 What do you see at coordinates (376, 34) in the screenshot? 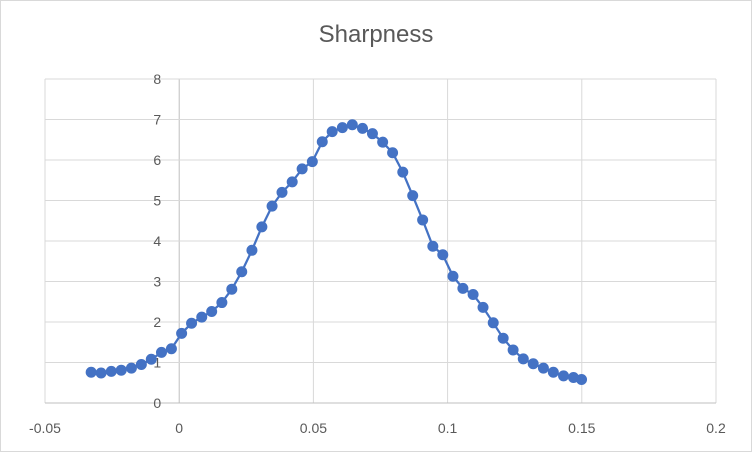
I see `chart-title: Sharpness` at bounding box center [376, 34].